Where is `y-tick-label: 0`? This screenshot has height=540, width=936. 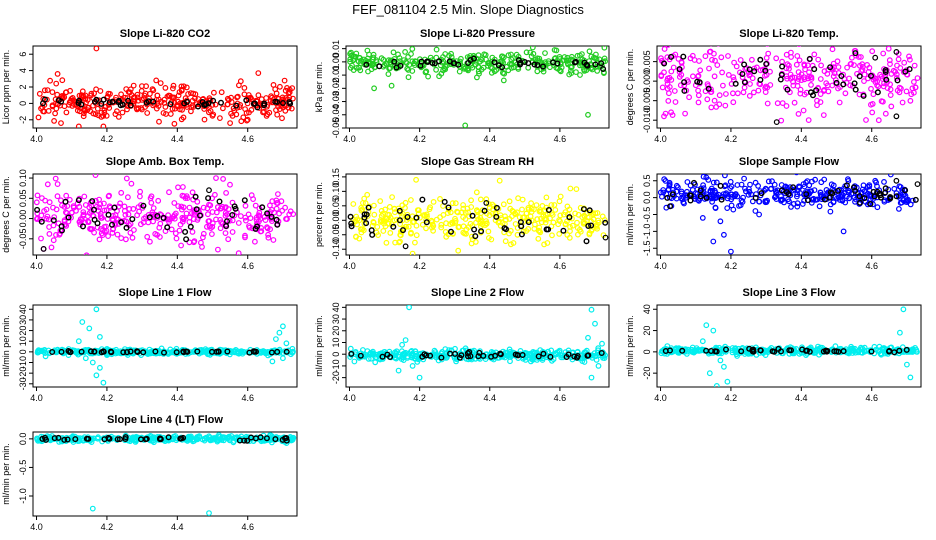
y-tick-label: 0 is located at coordinates (23, 351).